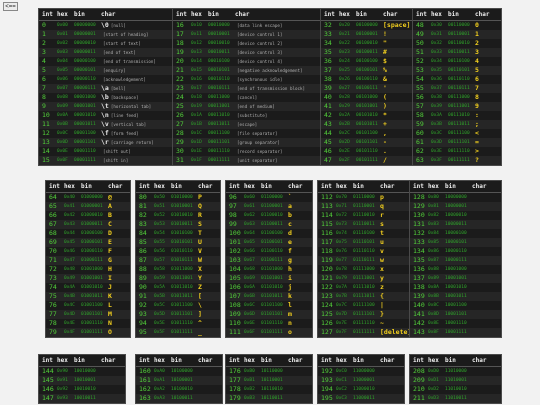 The height and width of the screenshot is (405, 540). What do you see at coordinates (419, 380) in the screenshot?
I see `int-cell: 209` at bounding box center [419, 380].